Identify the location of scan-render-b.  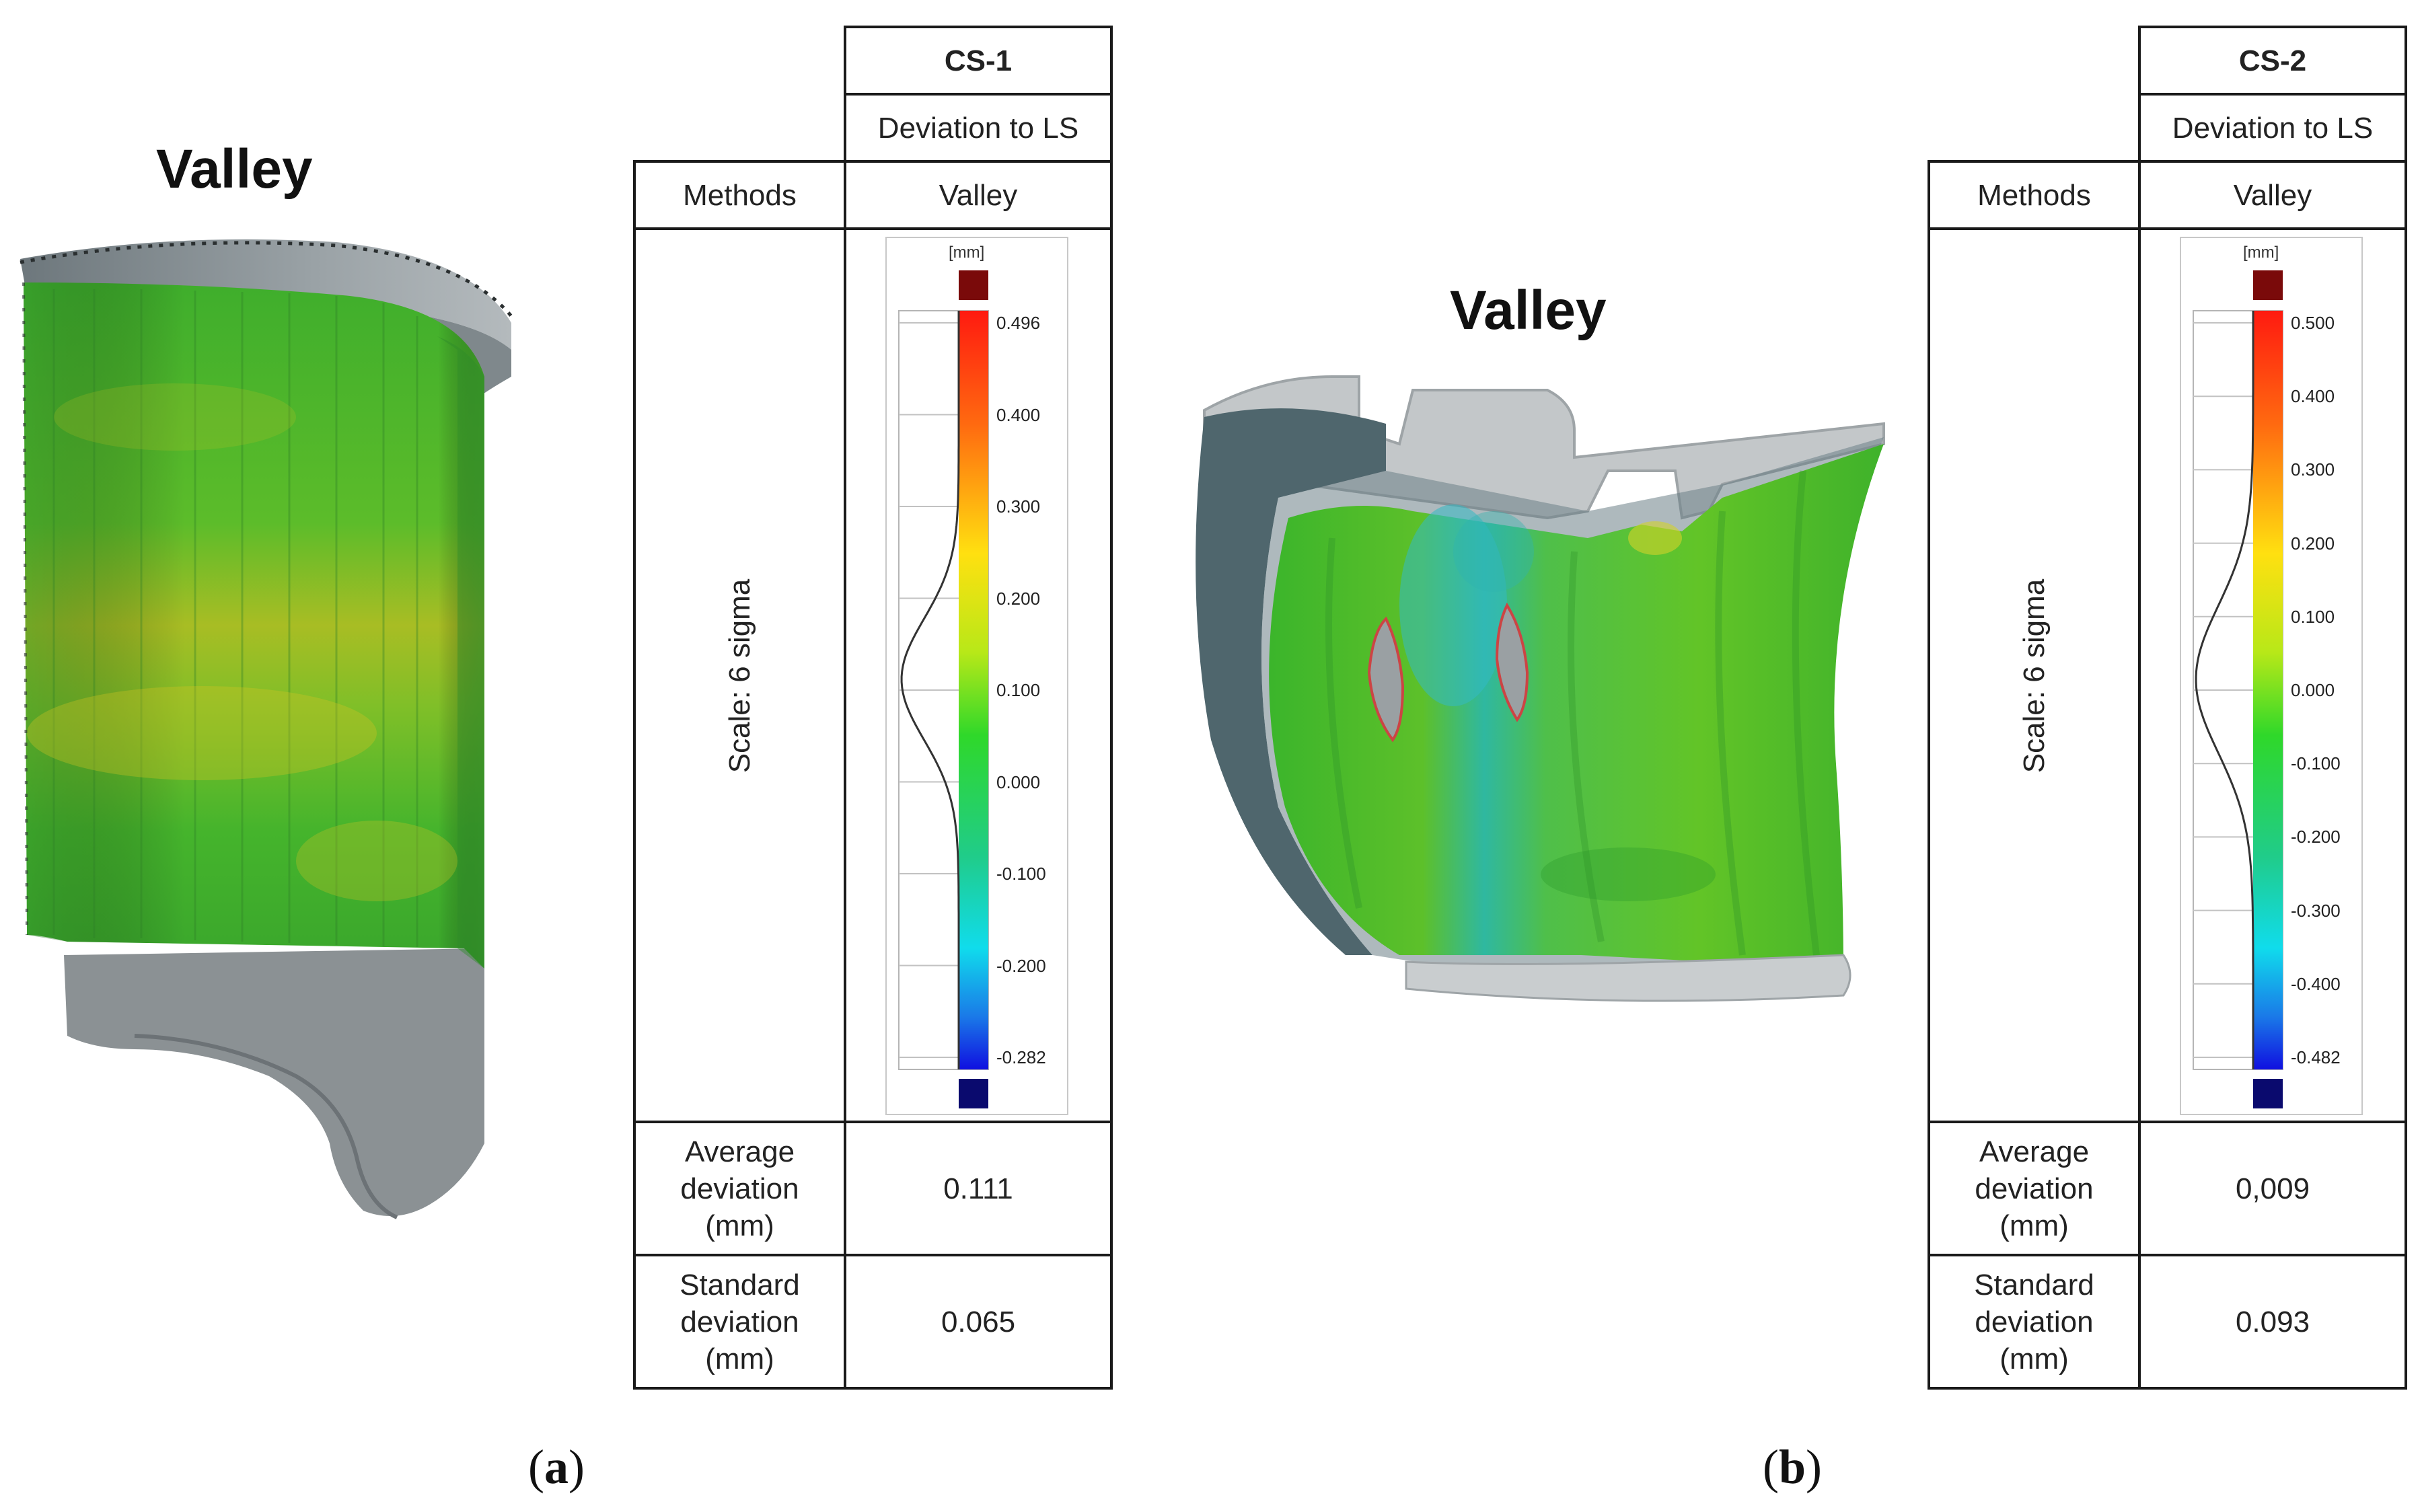
(1540, 688).